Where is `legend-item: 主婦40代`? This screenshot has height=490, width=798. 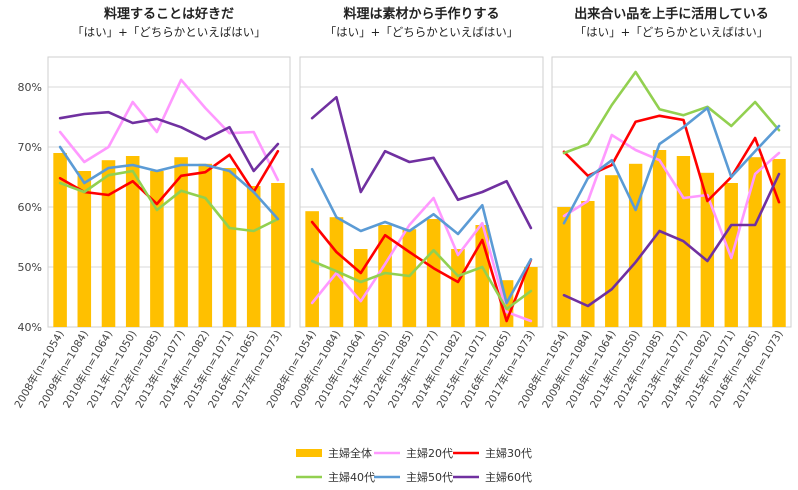 legend-item: 主婦40代 is located at coordinates (335, 477).